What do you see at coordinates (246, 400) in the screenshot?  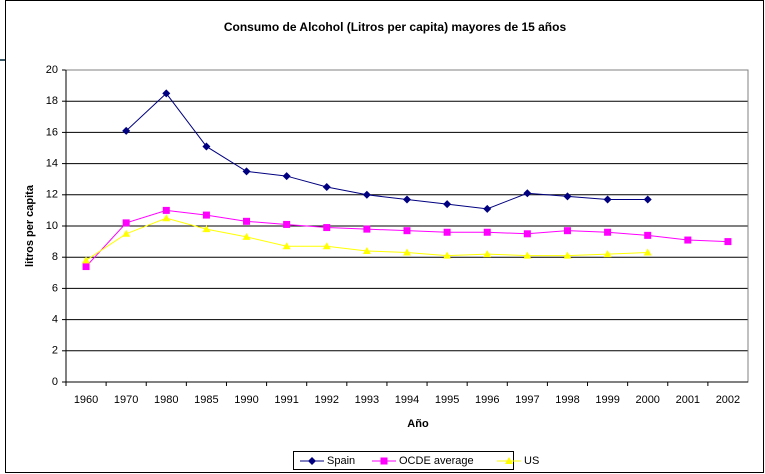 I see `x-tick-label: 1990` at bounding box center [246, 400].